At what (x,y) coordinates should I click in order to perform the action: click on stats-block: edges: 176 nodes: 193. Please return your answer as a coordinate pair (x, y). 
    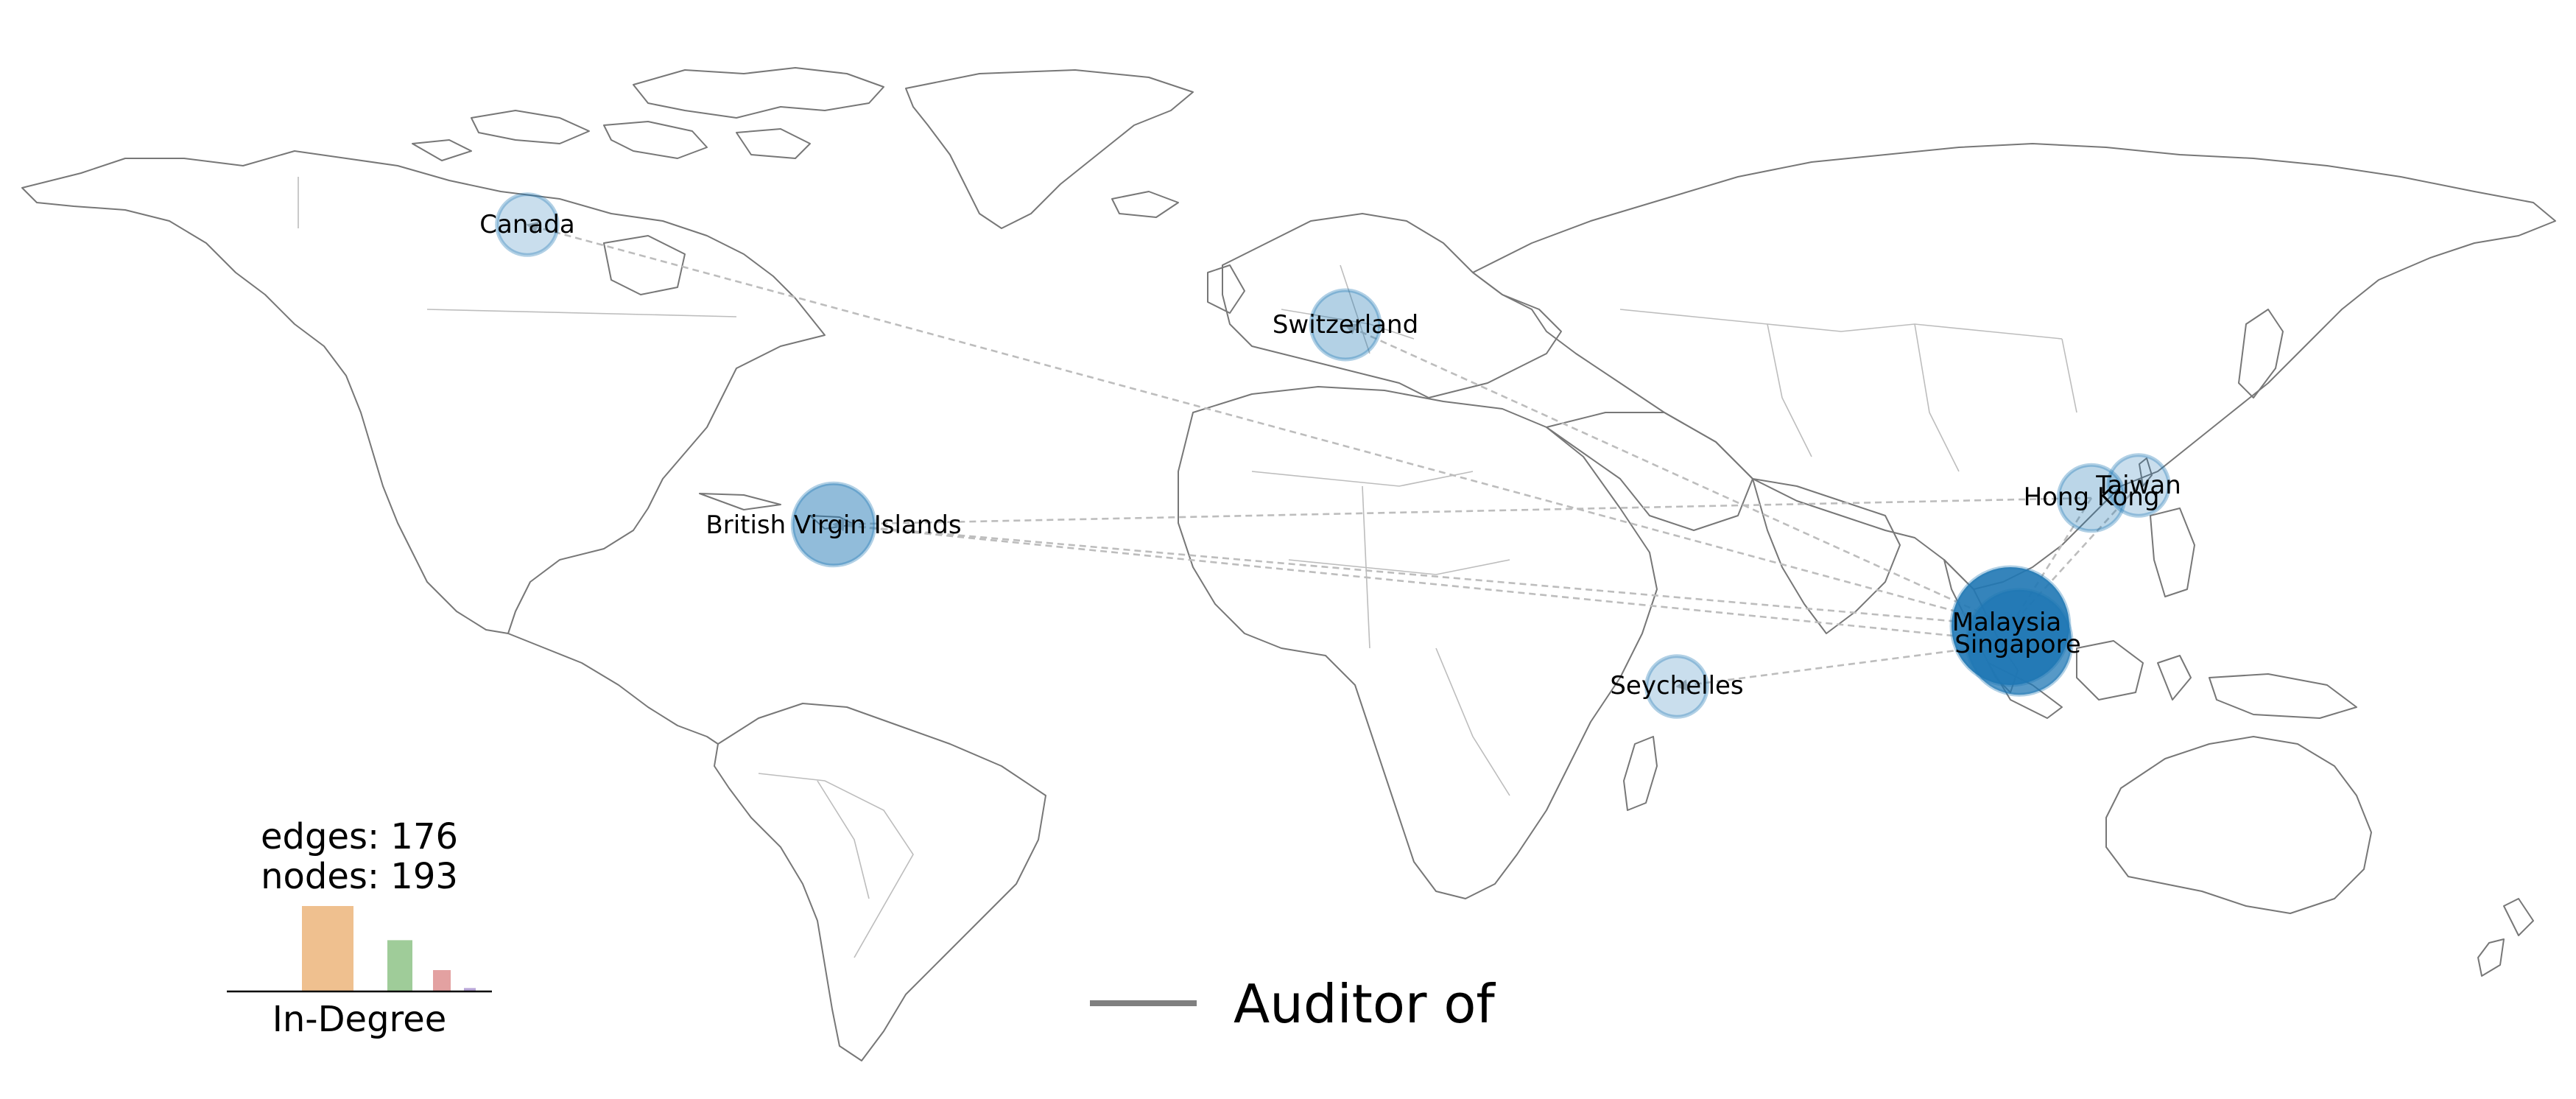
    Looking at the image, I should click on (359, 856).